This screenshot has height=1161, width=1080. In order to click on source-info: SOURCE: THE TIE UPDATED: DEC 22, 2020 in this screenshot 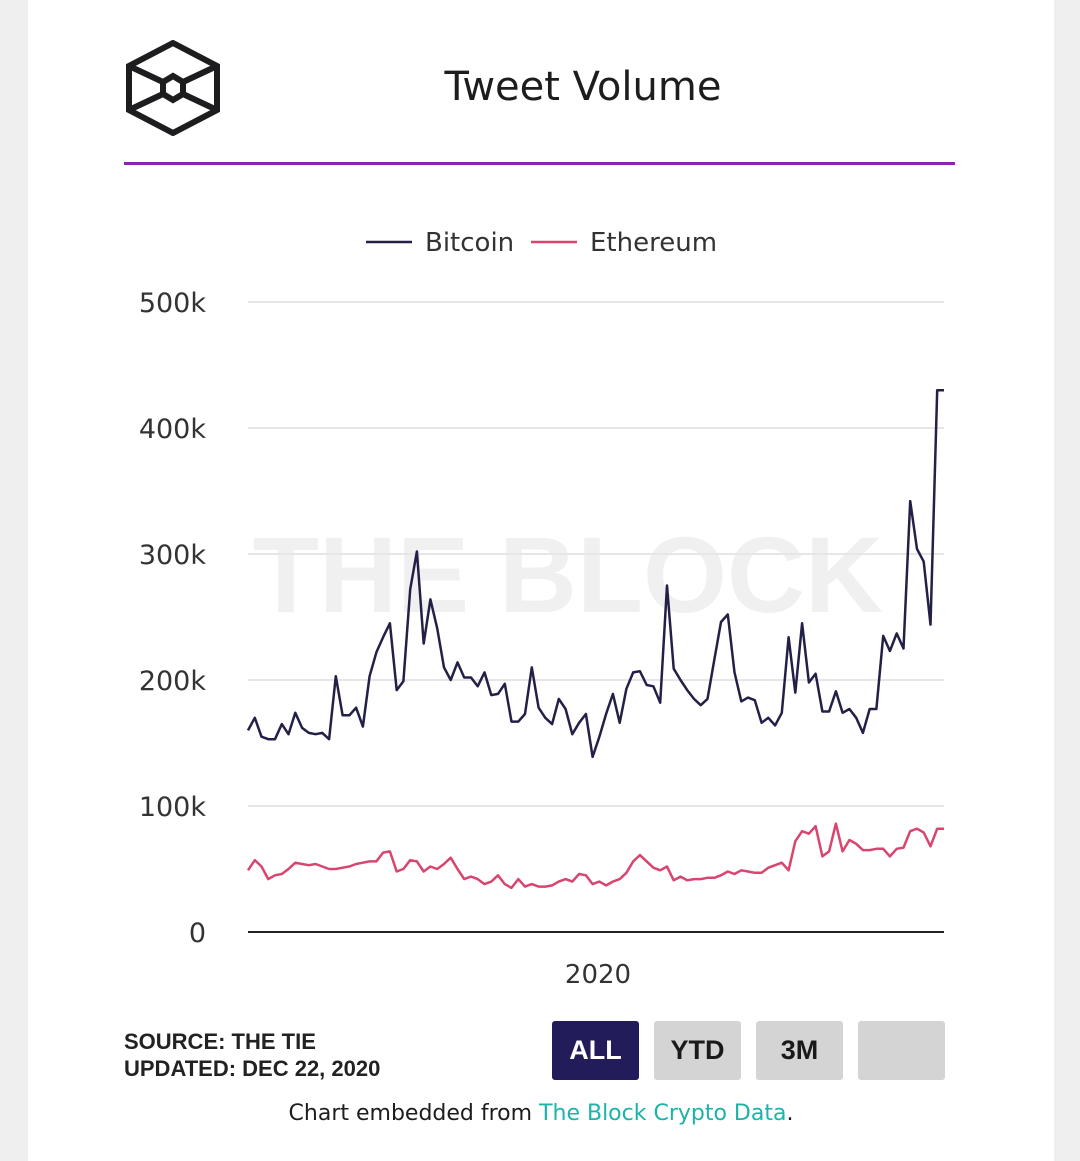, I will do `click(252, 1055)`.